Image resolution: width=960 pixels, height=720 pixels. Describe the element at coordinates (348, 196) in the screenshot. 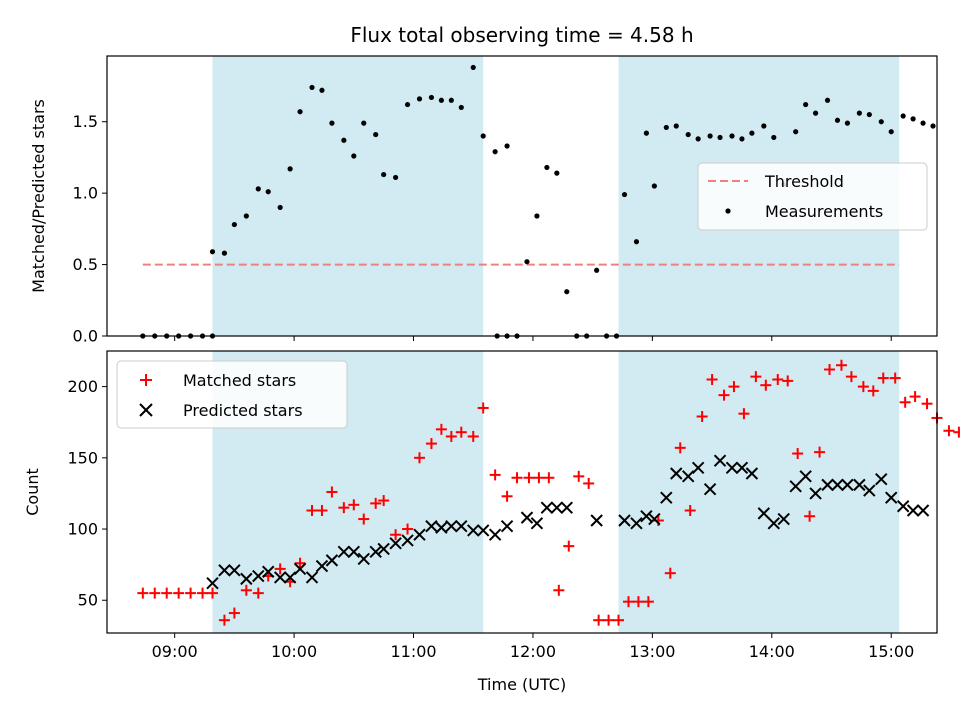

I see `observing-interval` at that location.